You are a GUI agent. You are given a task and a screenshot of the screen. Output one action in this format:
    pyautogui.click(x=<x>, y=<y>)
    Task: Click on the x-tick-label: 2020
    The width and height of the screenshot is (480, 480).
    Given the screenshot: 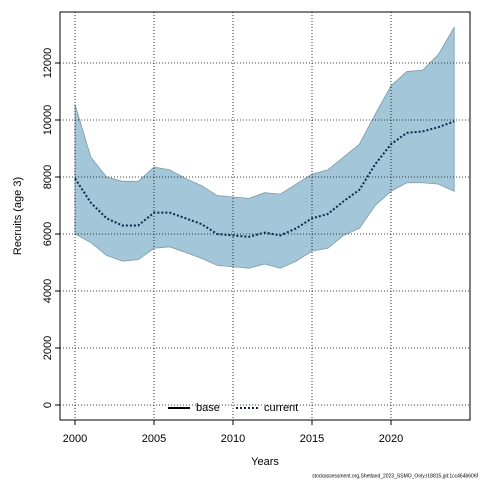 What is the action you would take?
    pyautogui.click(x=391, y=439)
    